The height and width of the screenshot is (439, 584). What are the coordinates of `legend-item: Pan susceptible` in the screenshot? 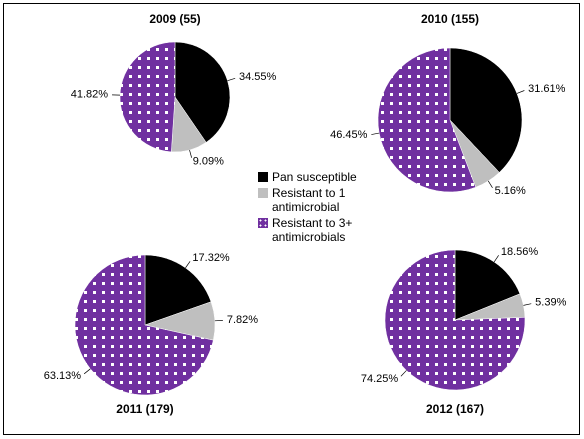 It's located at (323, 177).